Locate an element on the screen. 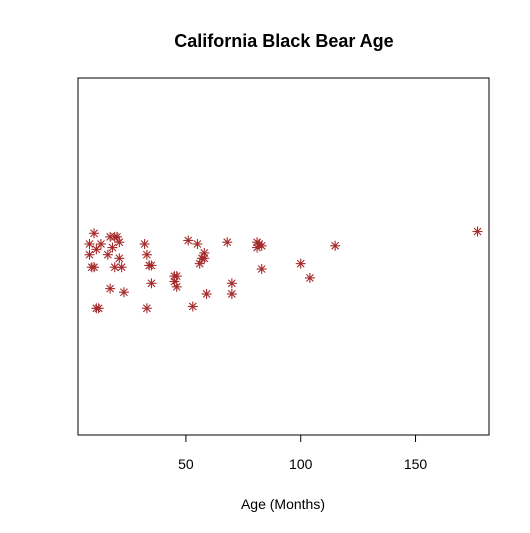  x-axis: 50 100 150 is located at coordinates (302, 453).